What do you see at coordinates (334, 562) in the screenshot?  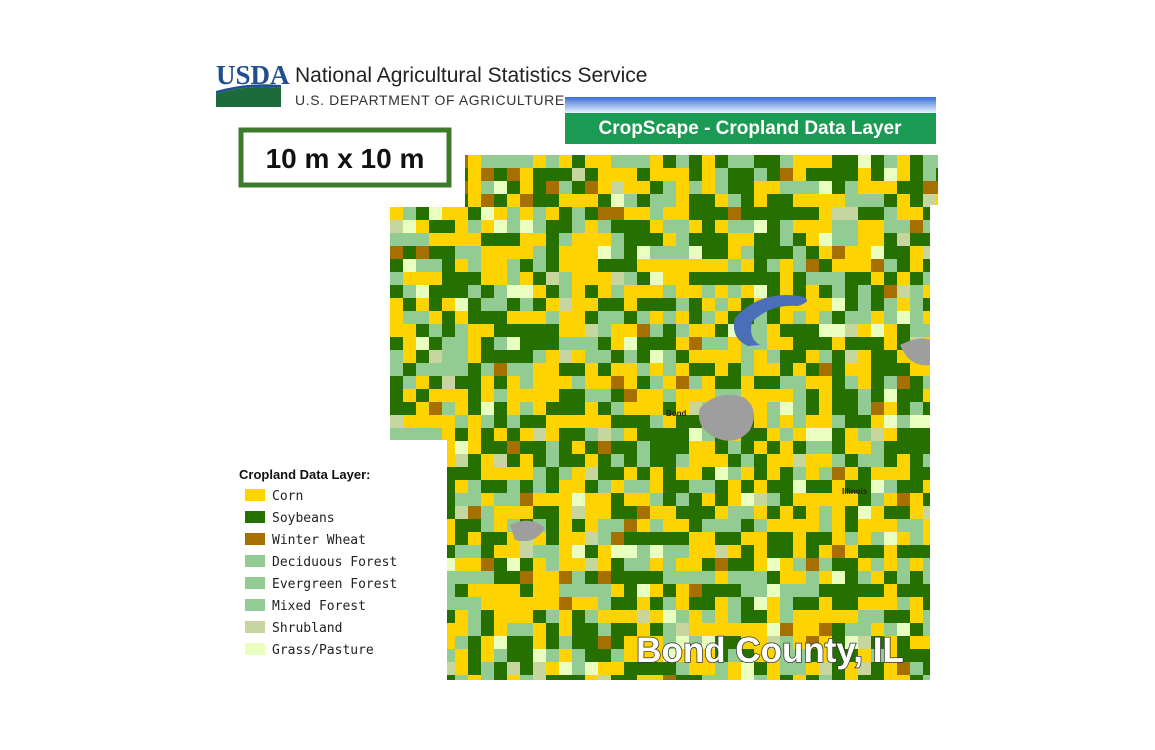 I see `legend-label: Deciduous Forest` at bounding box center [334, 562].